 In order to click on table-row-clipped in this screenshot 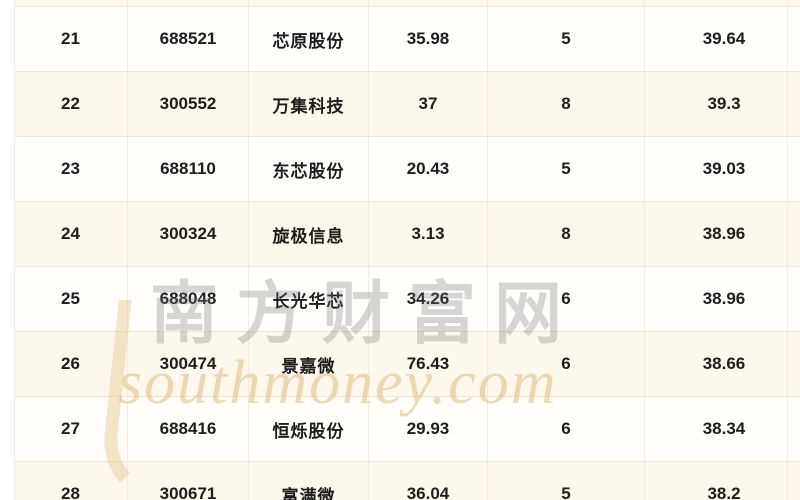, I will do `click(407, 3)`.